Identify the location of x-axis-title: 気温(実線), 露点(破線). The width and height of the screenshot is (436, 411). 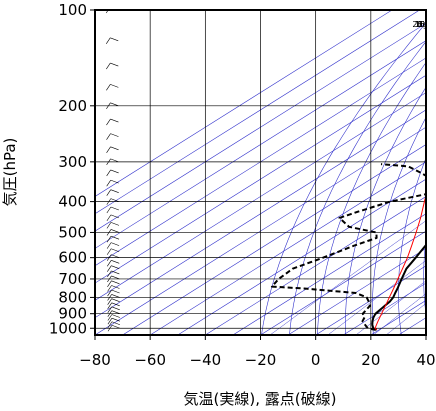
(260, 399).